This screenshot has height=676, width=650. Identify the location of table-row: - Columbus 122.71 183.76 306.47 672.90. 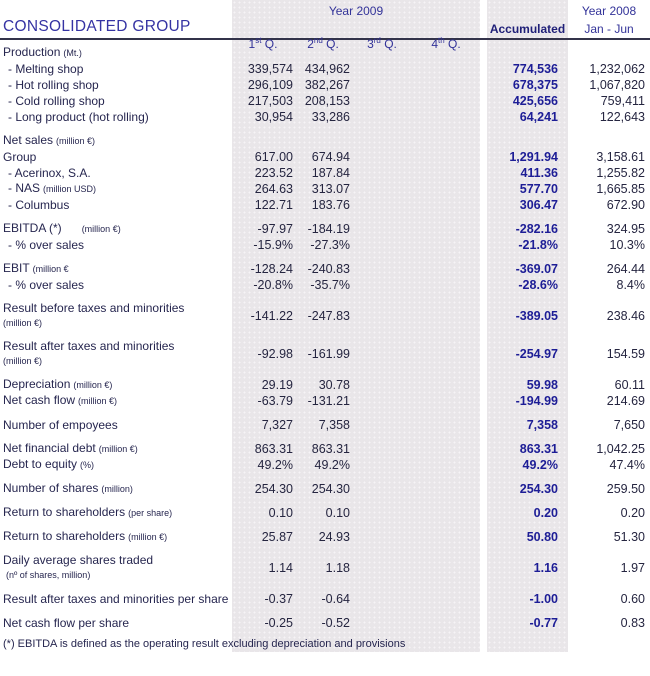
(325, 205).